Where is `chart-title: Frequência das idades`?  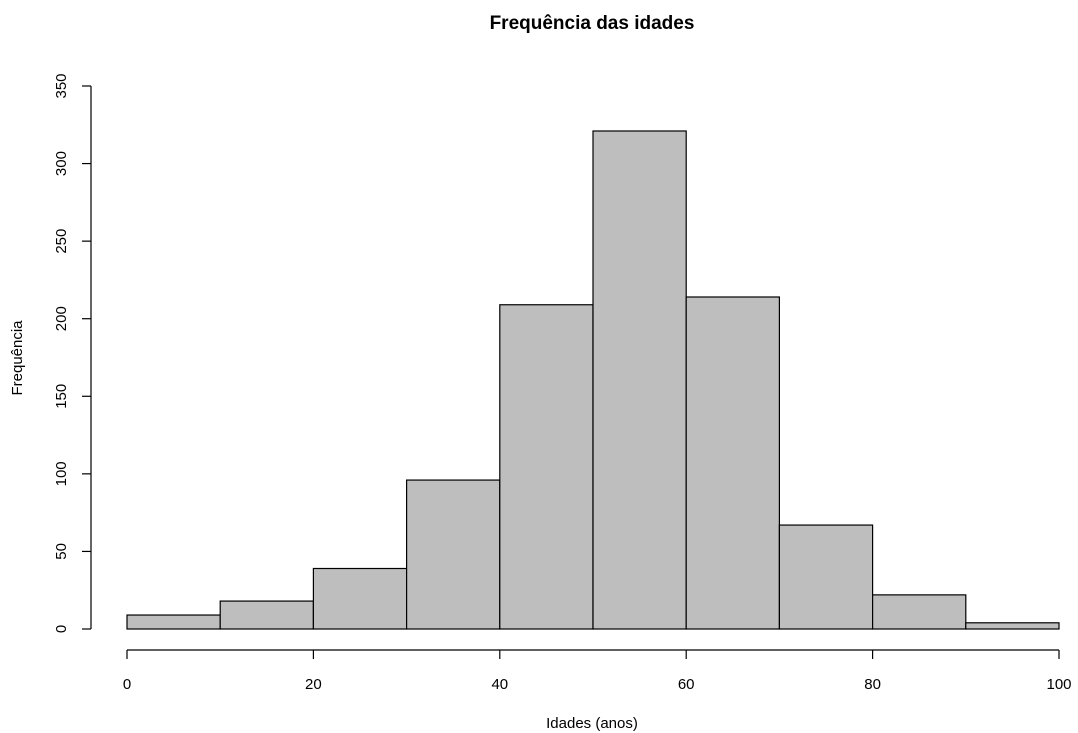 chart-title: Frequência das idades is located at coordinates (592, 23).